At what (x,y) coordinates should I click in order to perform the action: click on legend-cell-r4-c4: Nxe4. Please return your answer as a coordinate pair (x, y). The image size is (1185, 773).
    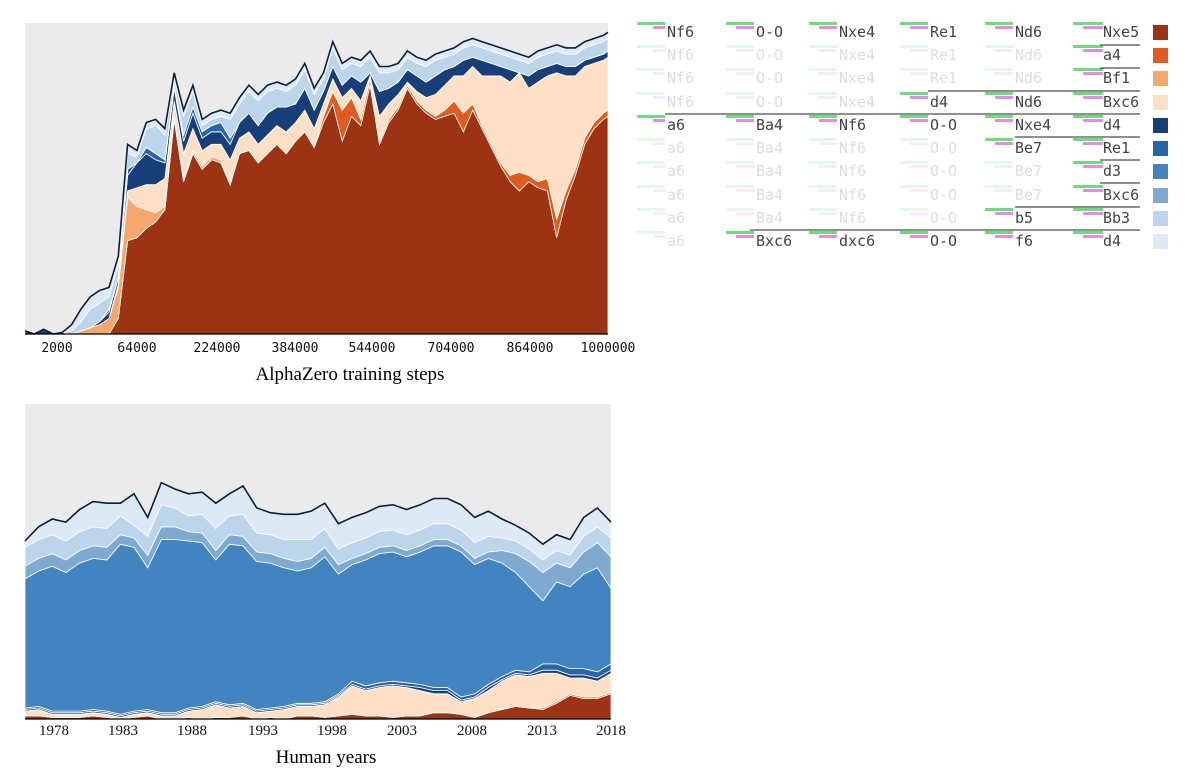
    Looking at the image, I should click on (1018, 124).